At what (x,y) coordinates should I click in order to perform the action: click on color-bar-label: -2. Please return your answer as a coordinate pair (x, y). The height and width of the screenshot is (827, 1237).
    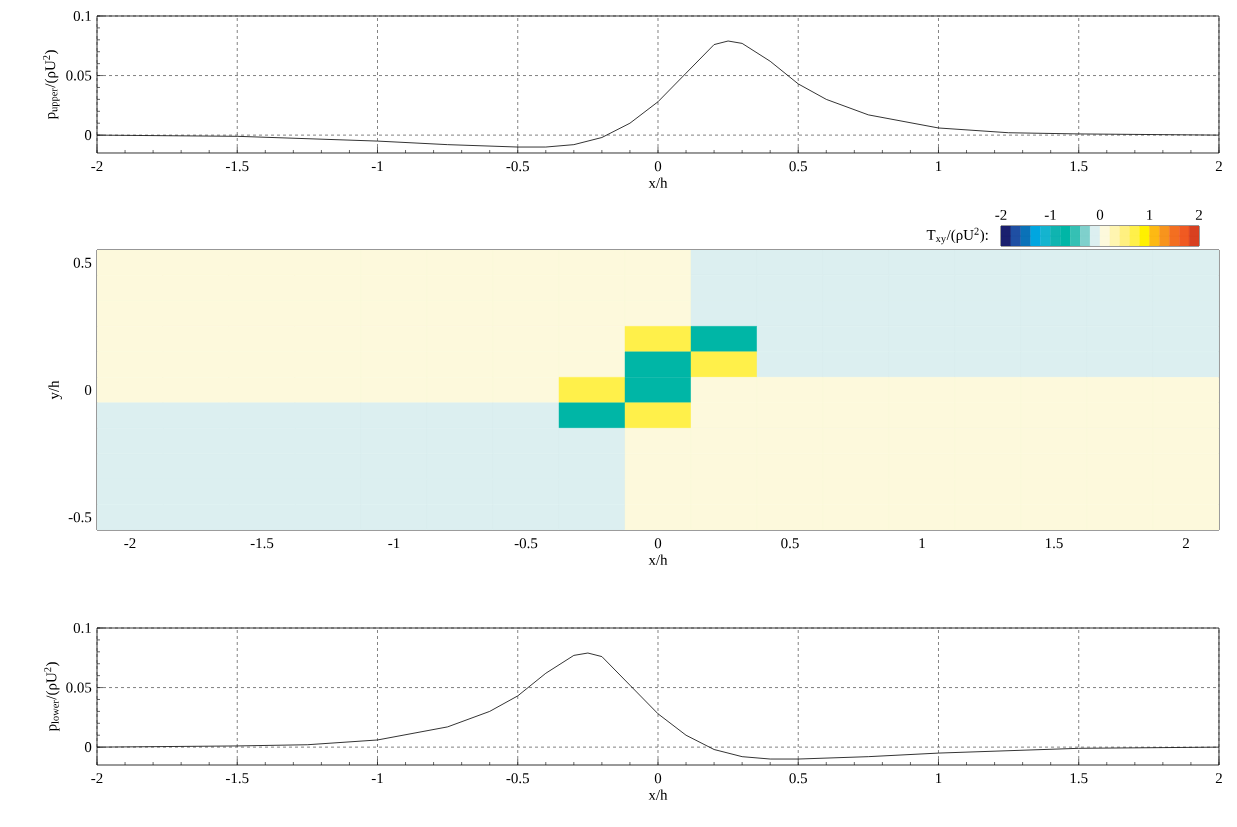
    Looking at the image, I should click on (1001, 214).